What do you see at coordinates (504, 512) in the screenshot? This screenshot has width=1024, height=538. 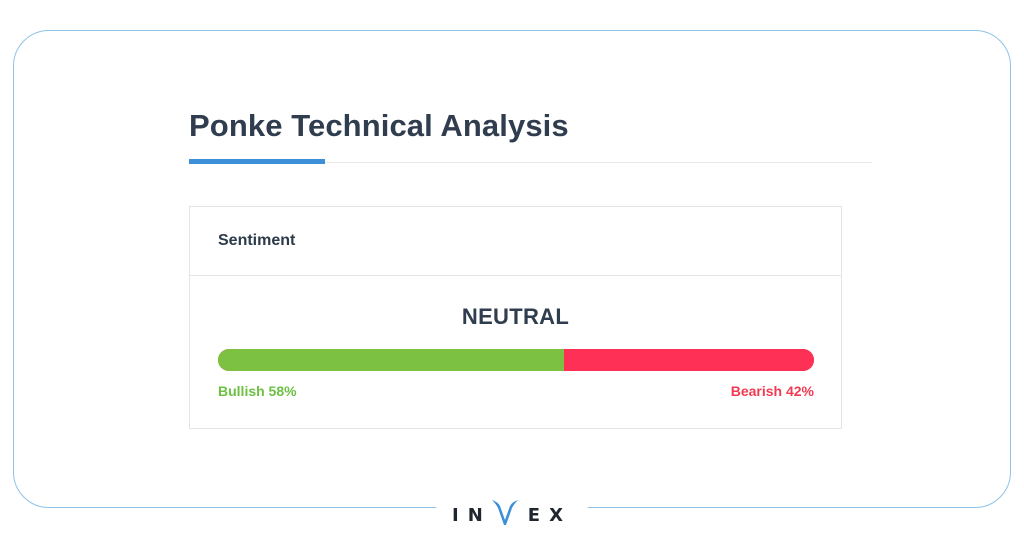 I see `invex-v-horns-icon` at bounding box center [504, 512].